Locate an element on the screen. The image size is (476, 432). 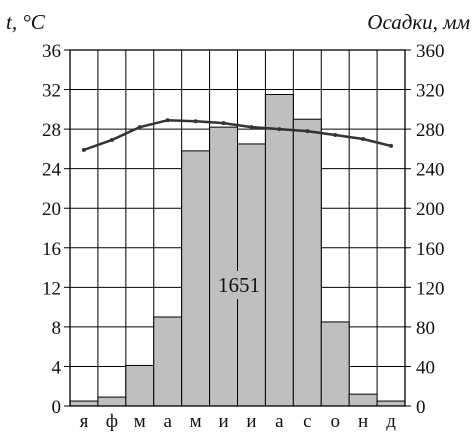
temperature-polyline is located at coordinates (237, 135).